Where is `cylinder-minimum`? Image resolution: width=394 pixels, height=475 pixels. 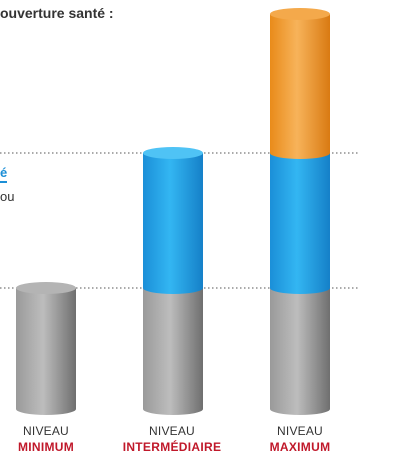
cylinder-minimum is located at coordinates (46, 348).